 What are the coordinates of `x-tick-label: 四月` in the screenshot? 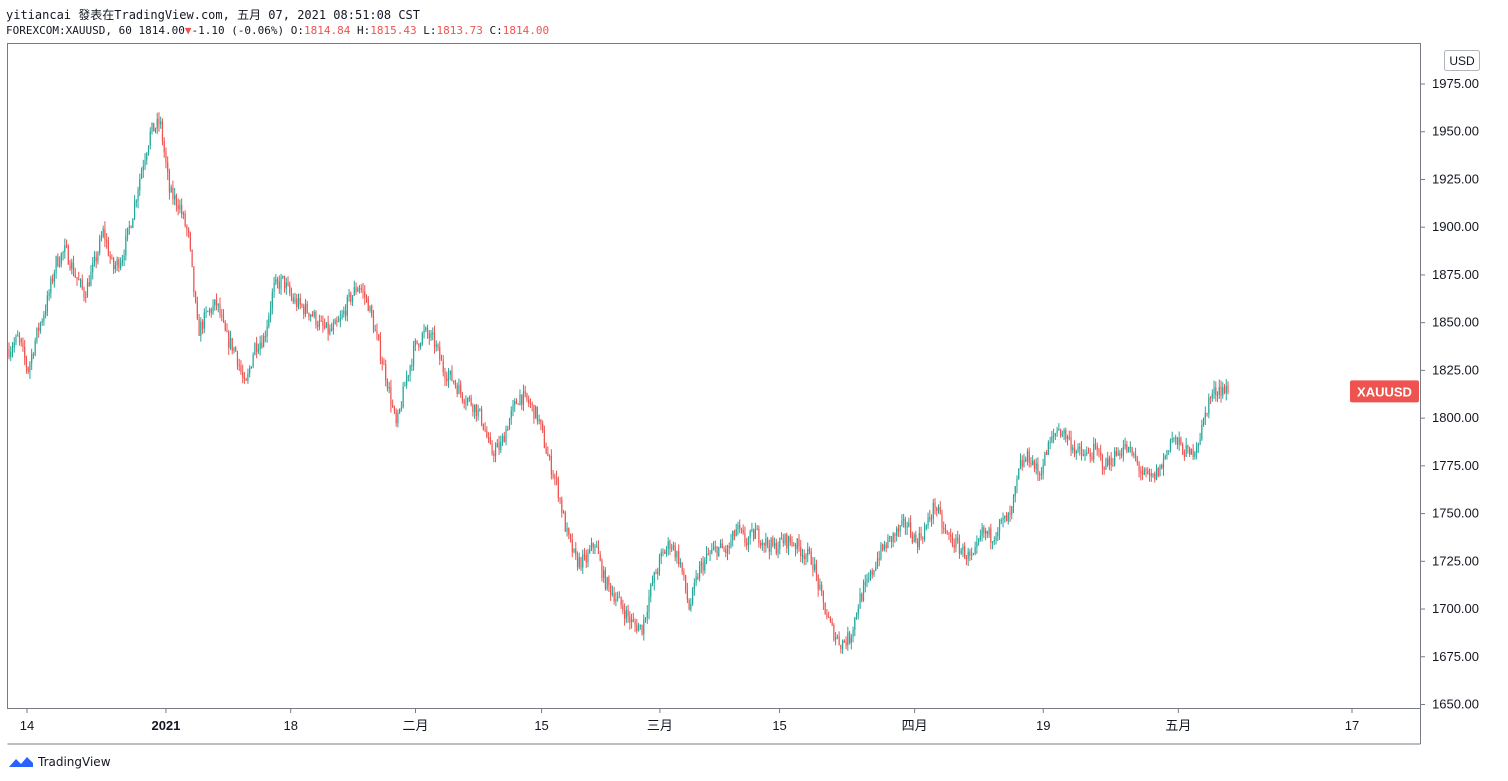 It's located at (915, 725).